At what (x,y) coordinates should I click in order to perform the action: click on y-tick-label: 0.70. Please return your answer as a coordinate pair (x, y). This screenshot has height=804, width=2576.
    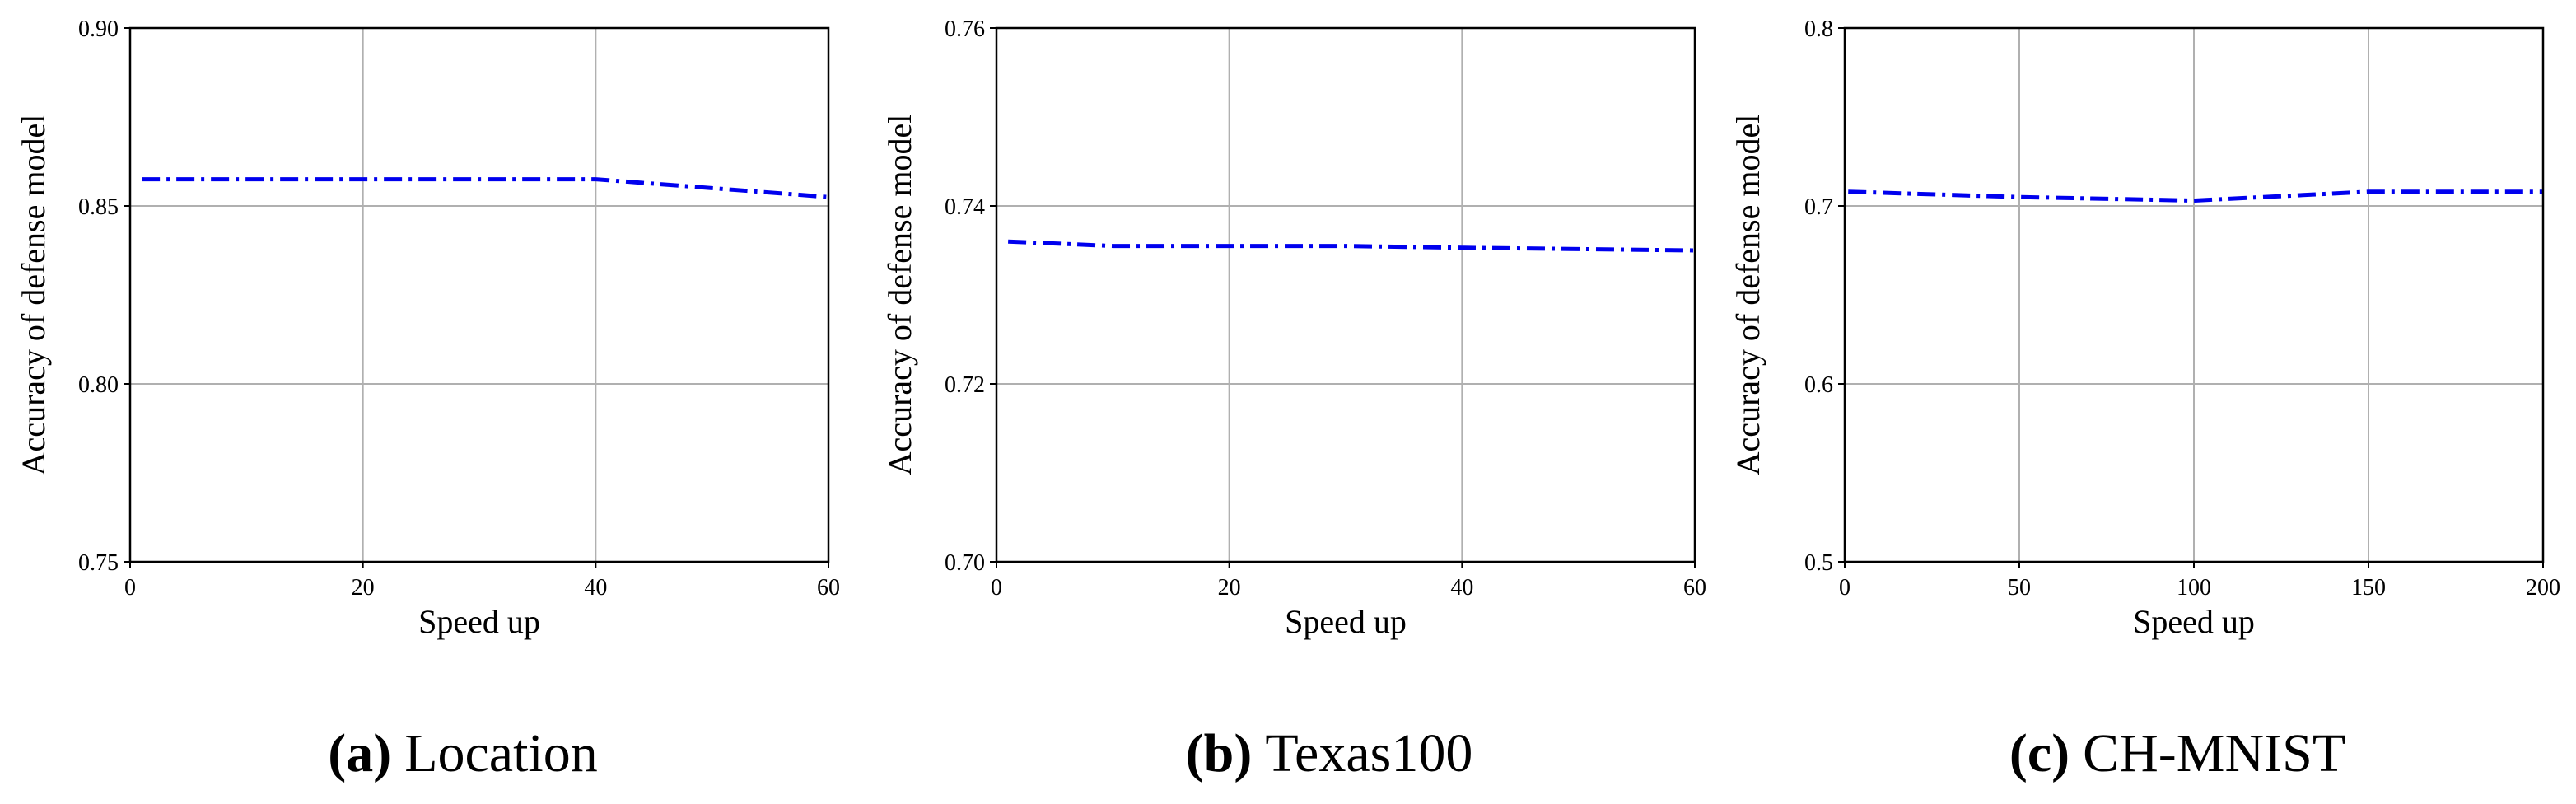
    Looking at the image, I should click on (965, 563).